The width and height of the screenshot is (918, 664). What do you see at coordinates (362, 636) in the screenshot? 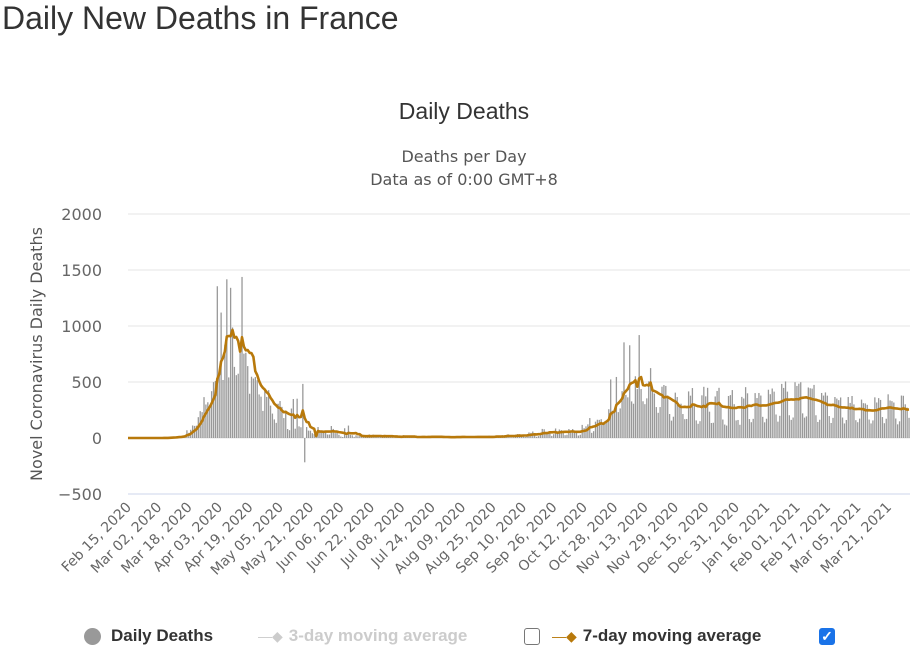
I see `legend-item-3-day-average: —◆ 3-day moving average` at bounding box center [362, 636].